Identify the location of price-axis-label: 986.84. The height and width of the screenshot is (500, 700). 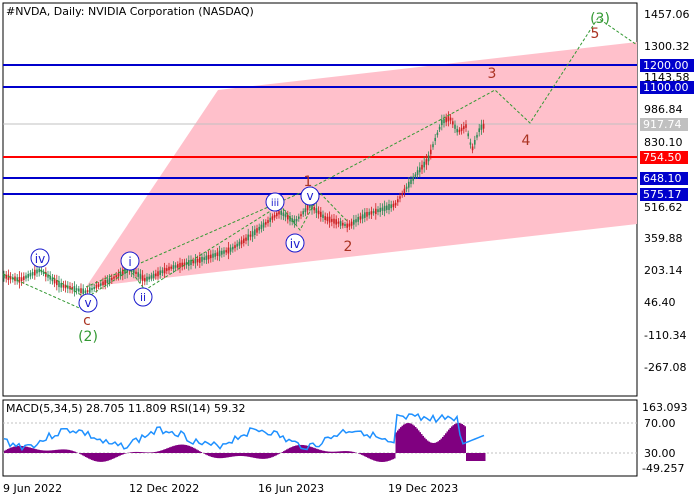
(663, 109).